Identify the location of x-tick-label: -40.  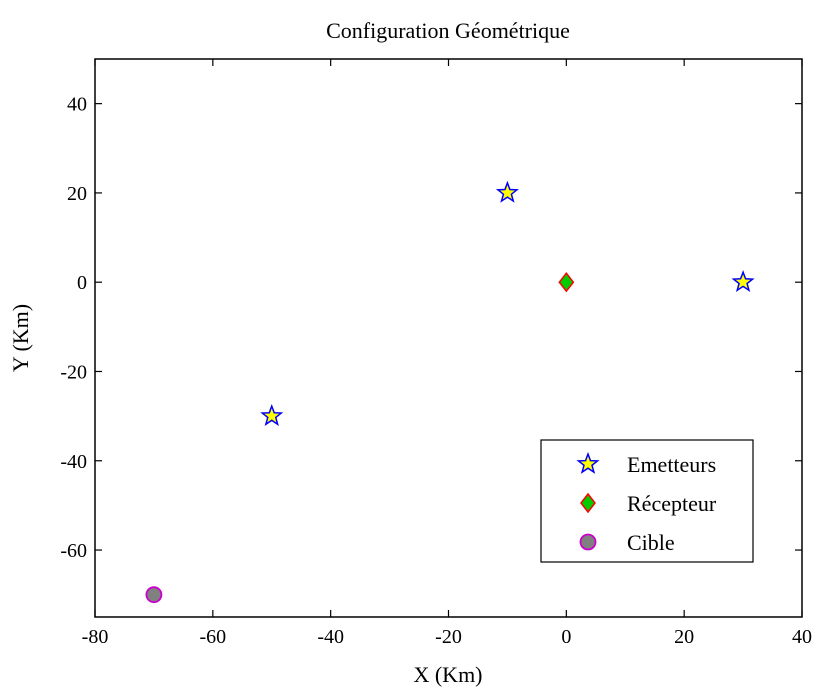
(330, 637).